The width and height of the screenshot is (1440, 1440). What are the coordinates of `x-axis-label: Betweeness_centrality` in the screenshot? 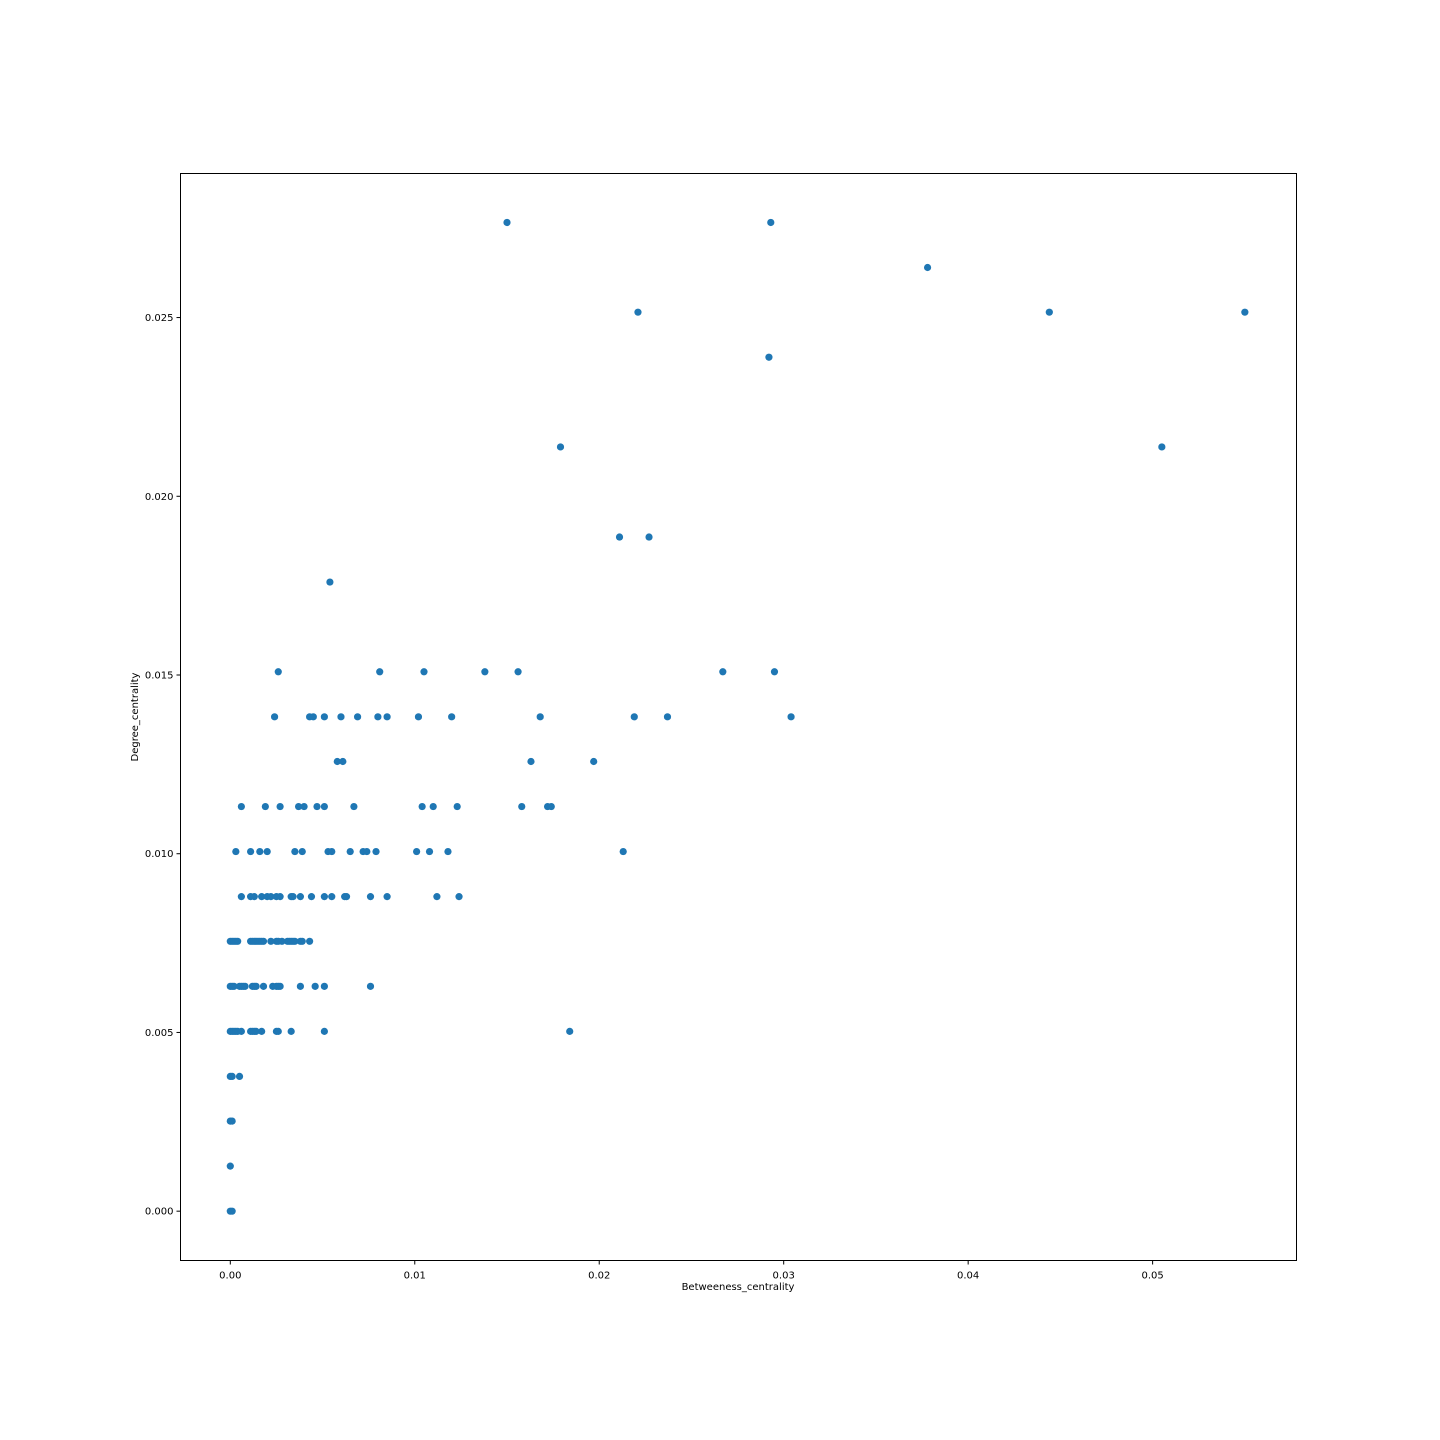 It's located at (738, 1287).